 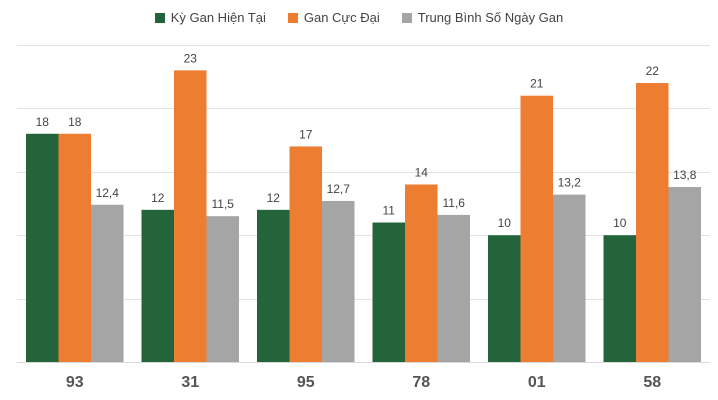 What do you see at coordinates (653, 71) in the screenshot?
I see `data-label: 22` at bounding box center [653, 71].